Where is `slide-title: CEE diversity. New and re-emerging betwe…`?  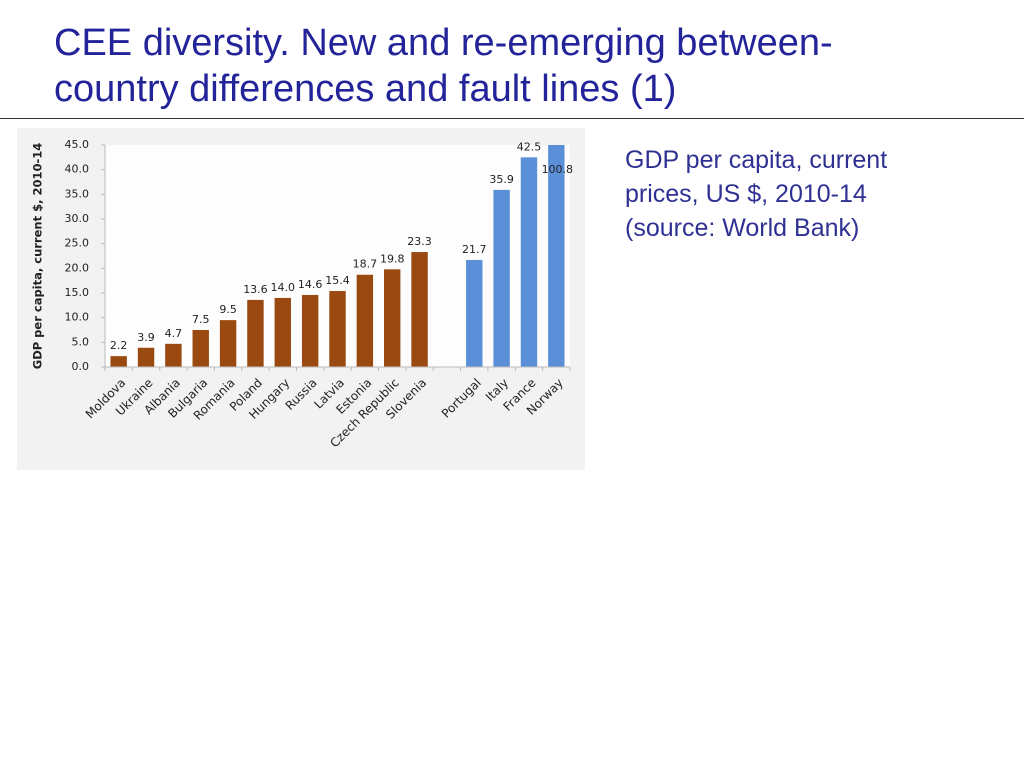
slide-title: CEE diversity. New and re-emerging betwe… is located at coordinates (443, 66).